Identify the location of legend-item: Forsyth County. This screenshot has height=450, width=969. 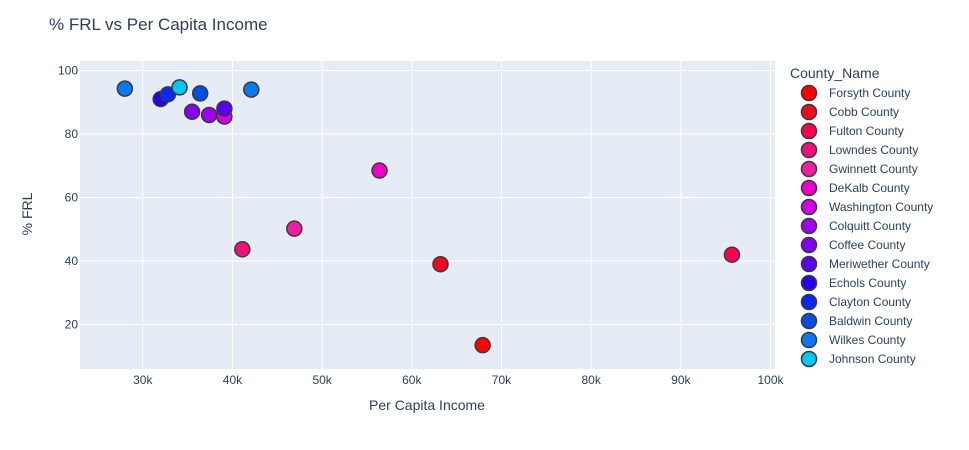
(855, 93).